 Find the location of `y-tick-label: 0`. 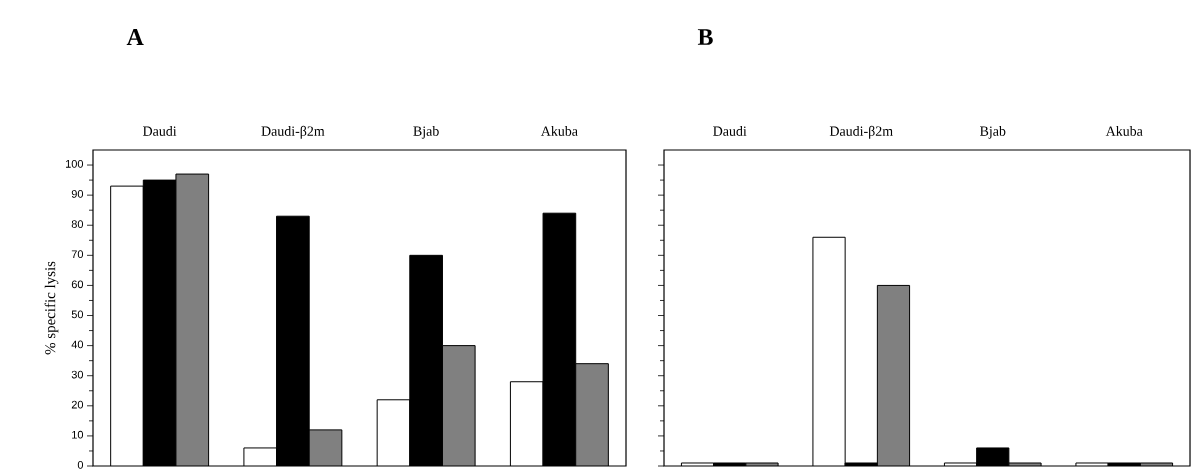

y-tick-label: 0 is located at coordinates (80, 464).